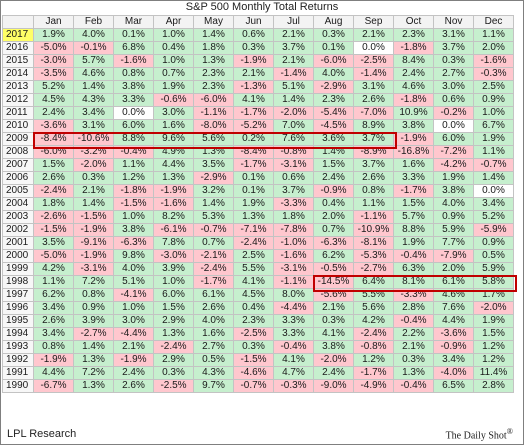 The width and height of the screenshot is (524, 445). Describe the element at coordinates (333, 87) in the screenshot. I see `return-cell: -2.9%` at that location.